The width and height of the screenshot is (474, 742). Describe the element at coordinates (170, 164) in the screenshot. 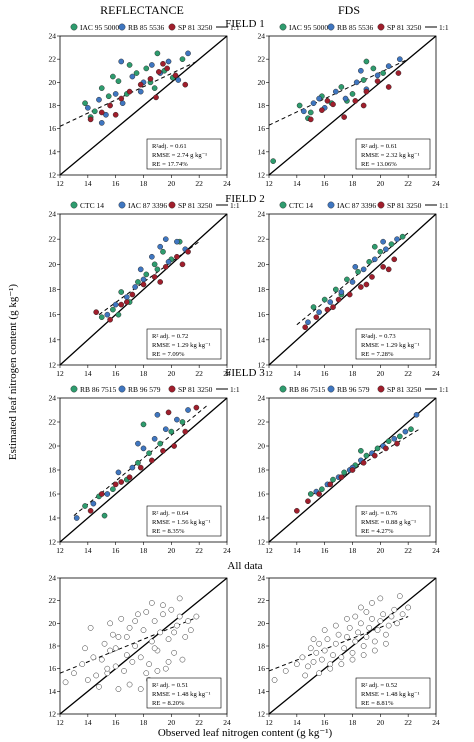

I see `stats-line: RE = 17.74%` at that location.